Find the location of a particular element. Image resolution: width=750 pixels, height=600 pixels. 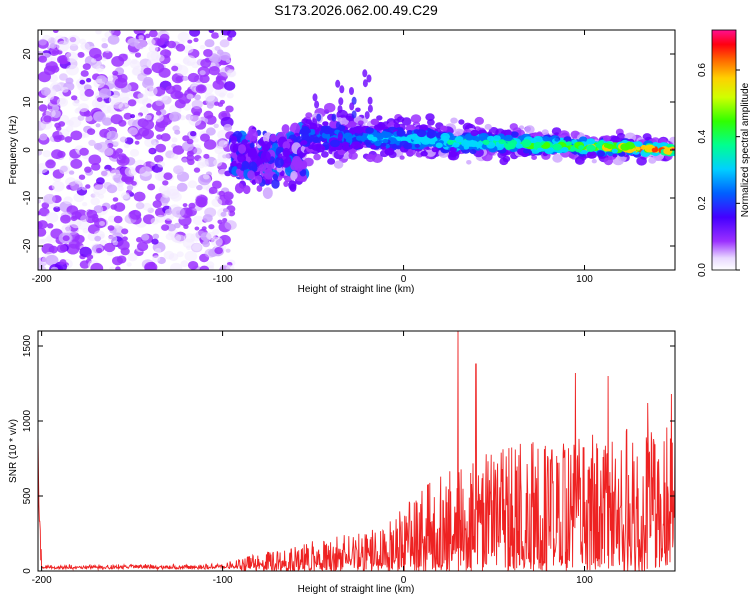

y-tick-label: 0 is located at coordinates (27, 571).